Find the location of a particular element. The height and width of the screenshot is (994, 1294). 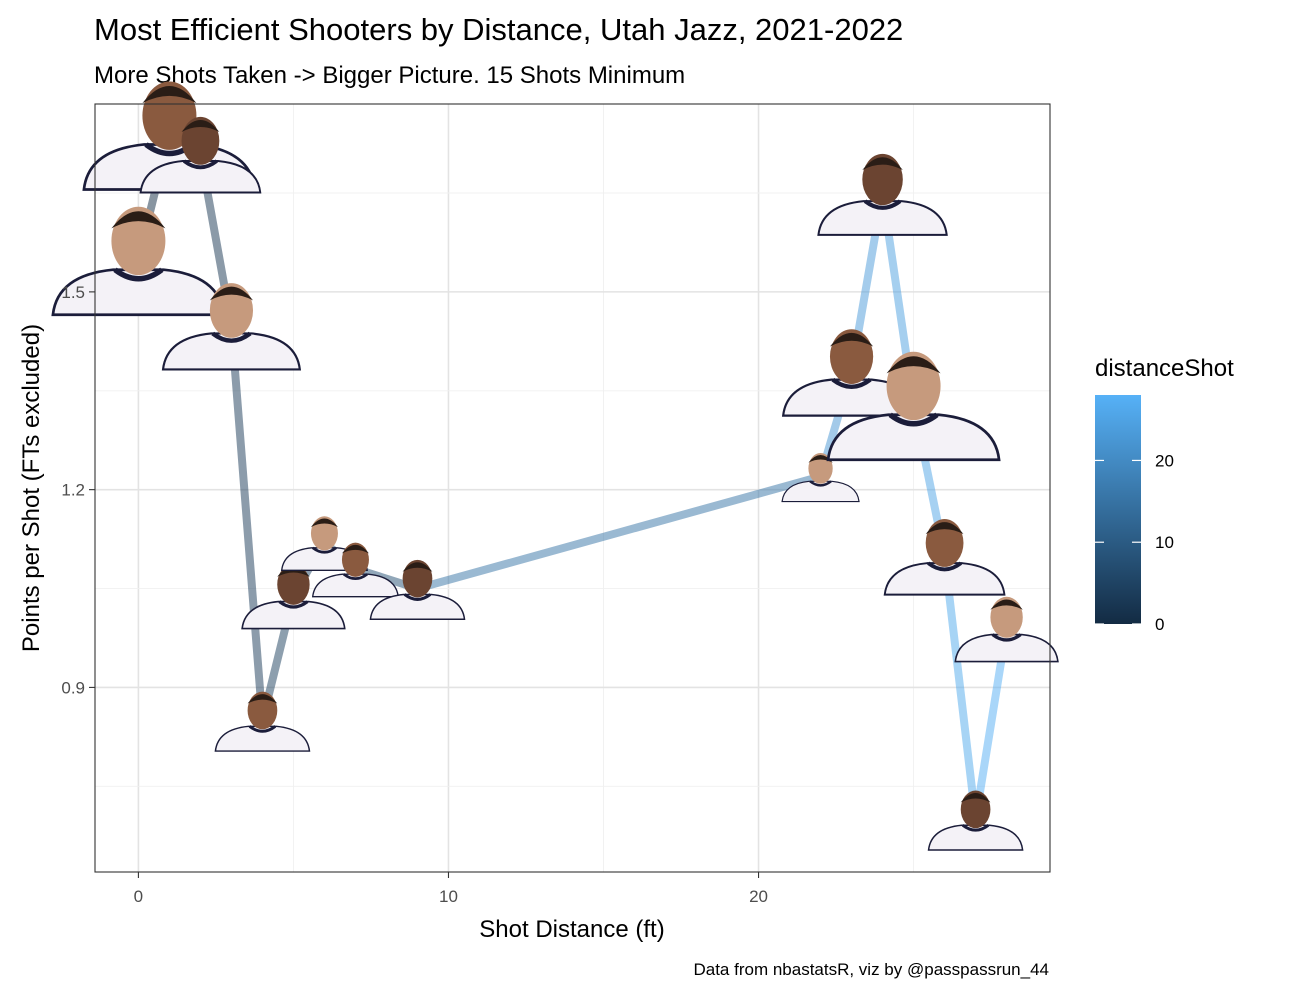

x-axis: 0 10 20 is located at coordinates (451, 889).